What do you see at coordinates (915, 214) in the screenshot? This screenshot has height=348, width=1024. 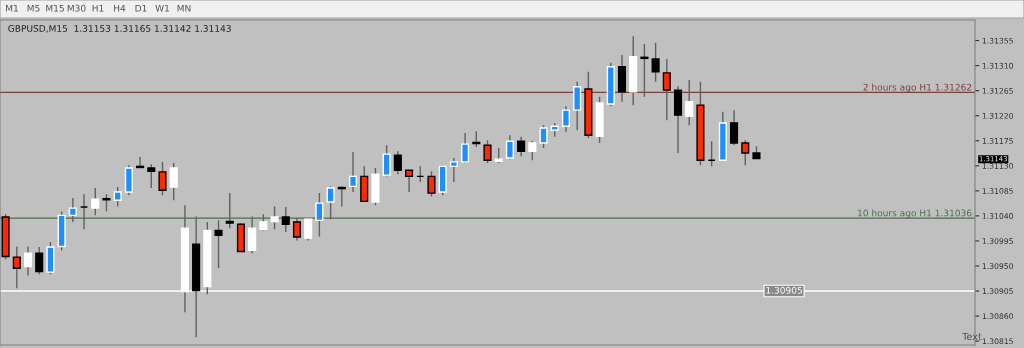 I see `ref-line-label: 10 hours ago H1 1.31036` at bounding box center [915, 214].